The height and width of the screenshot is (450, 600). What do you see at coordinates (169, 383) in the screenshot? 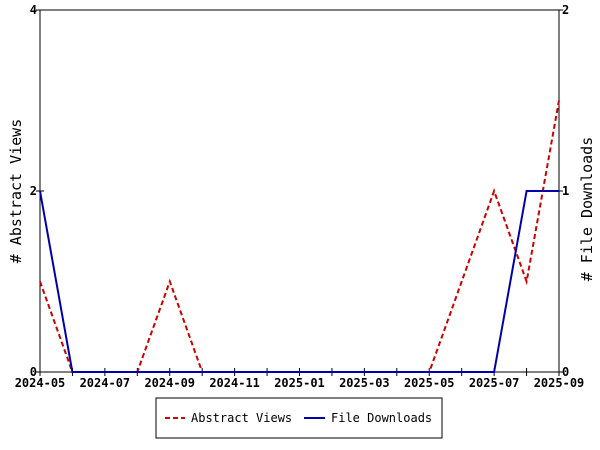
I see `x-tick-label: 2024-09` at bounding box center [169, 383].